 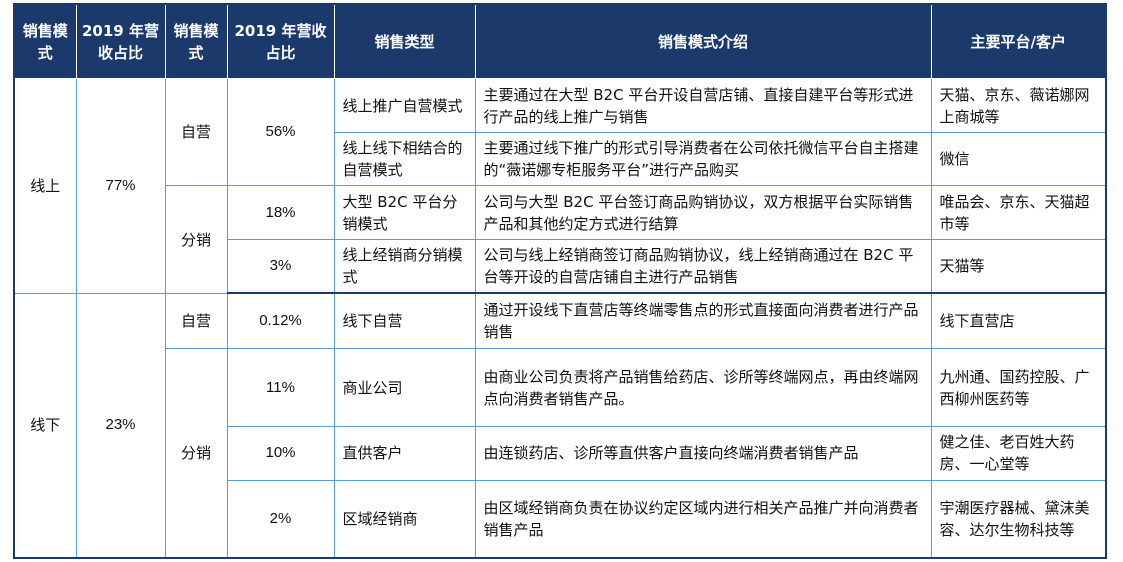 I want to click on sales-type-cell: 大型 B2C 平台分销模式, so click(x=404, y=213).